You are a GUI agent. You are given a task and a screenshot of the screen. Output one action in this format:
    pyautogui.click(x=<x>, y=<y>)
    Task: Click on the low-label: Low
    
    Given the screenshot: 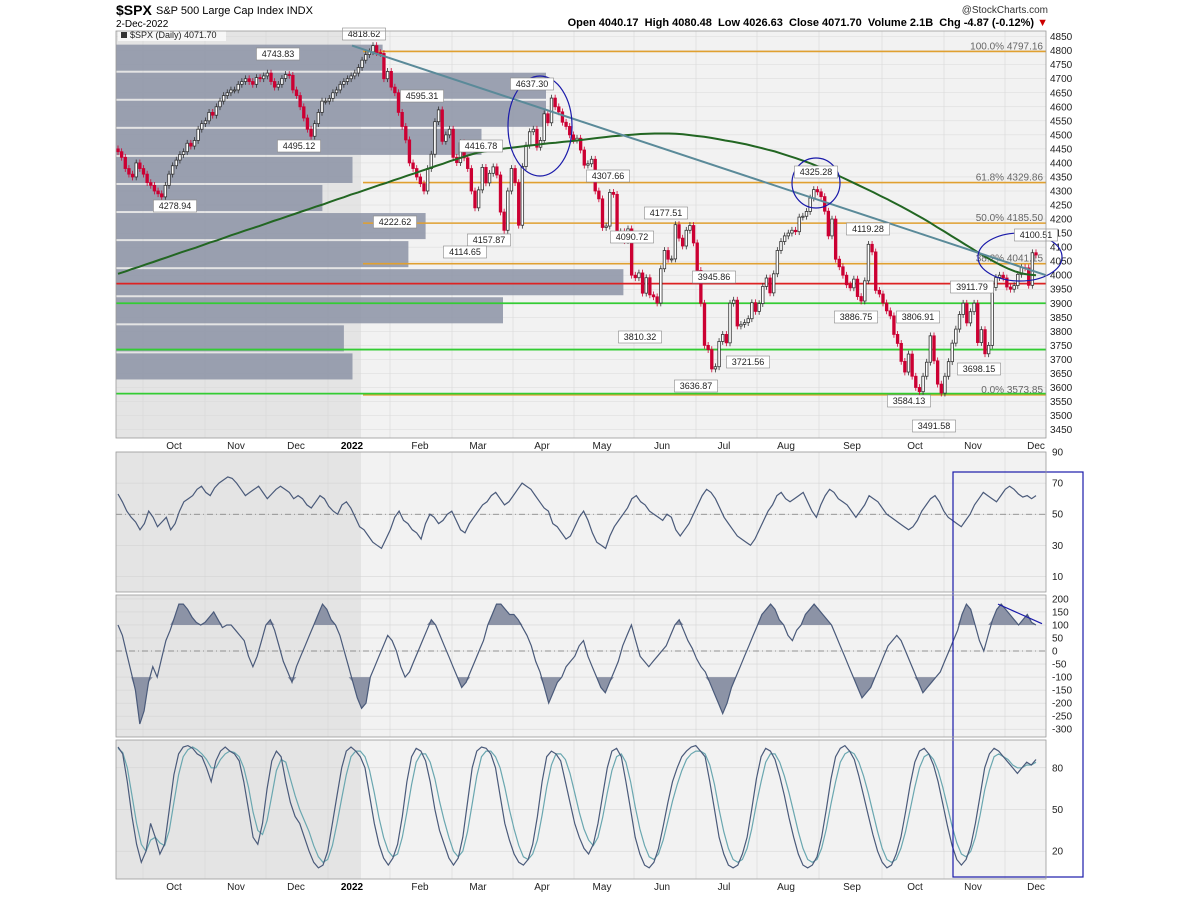 What is the action you would take?
    pyautogui.click(x=729, y=23)
    